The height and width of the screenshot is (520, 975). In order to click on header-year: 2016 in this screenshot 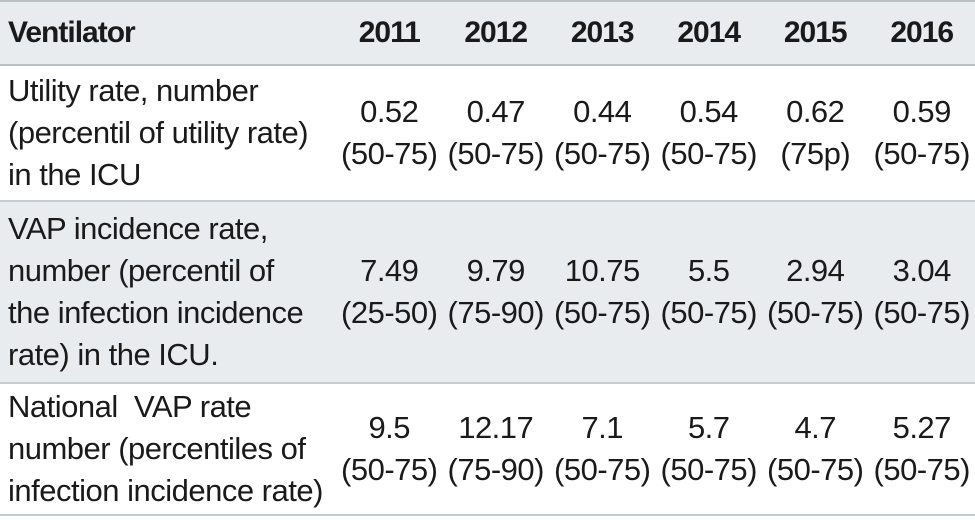, I will do `click(922, 32)`.